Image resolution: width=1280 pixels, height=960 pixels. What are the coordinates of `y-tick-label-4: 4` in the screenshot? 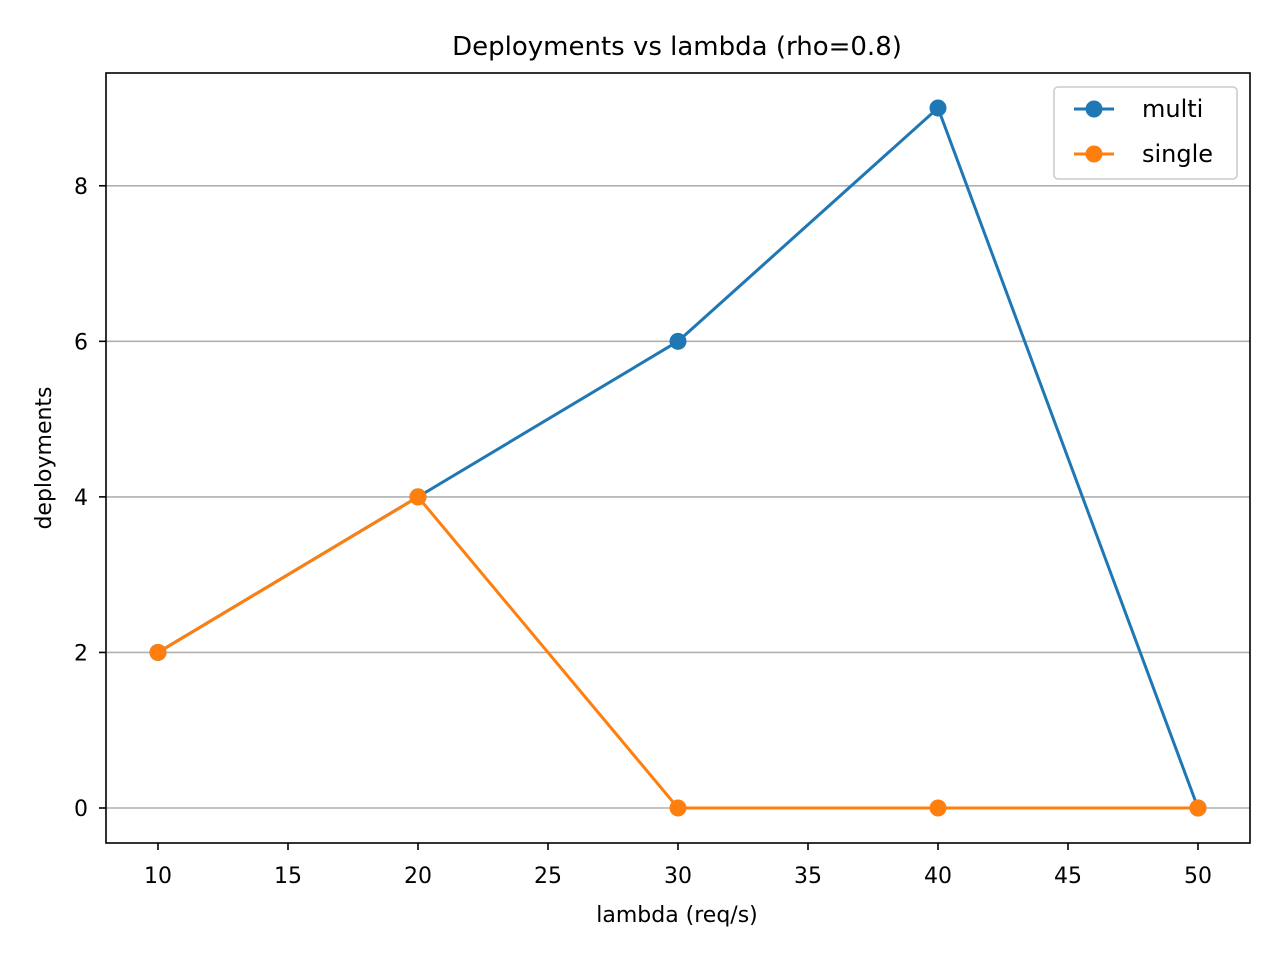 It's located at (81, 498).